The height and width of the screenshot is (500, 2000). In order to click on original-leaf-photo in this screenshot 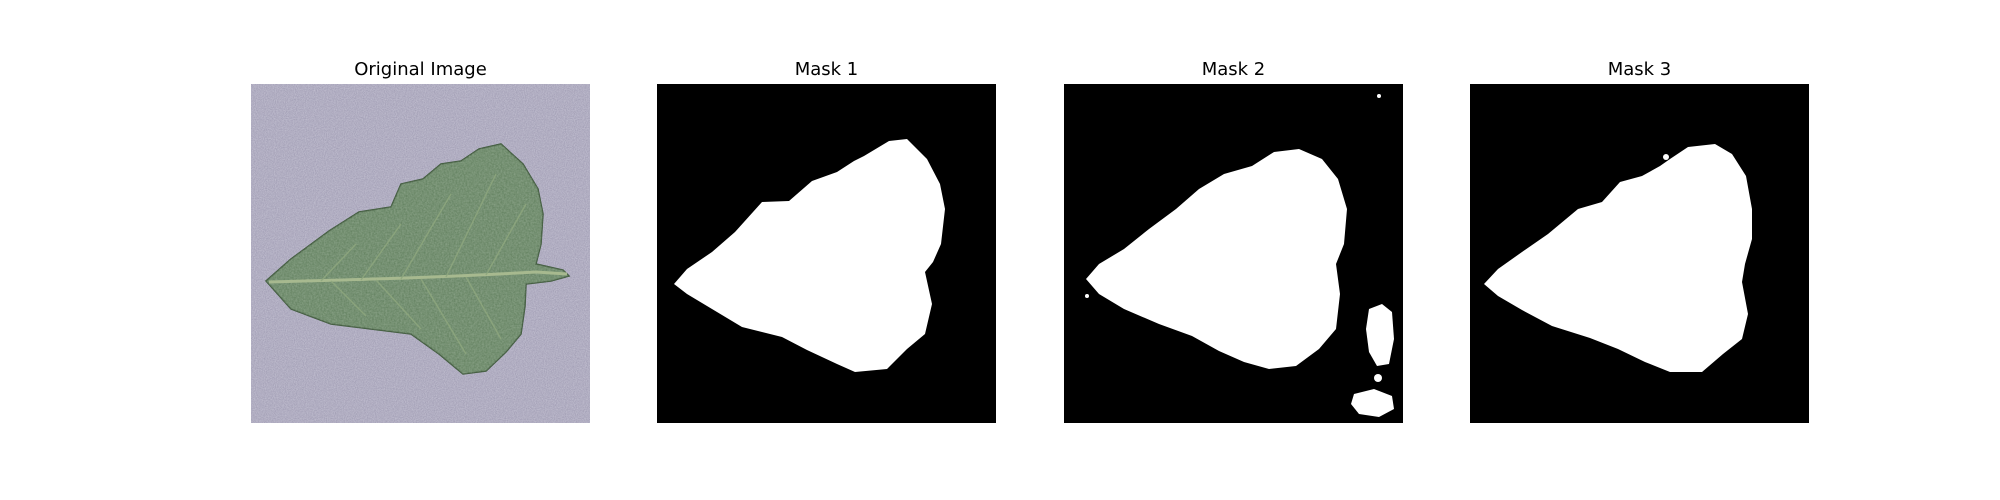, I will do `click(420, 253)`.